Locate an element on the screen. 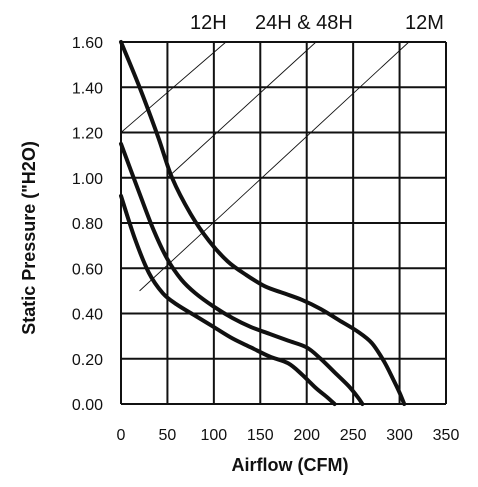 The image size is (478, 487). y-tick-label: 0.40 is located at coordinates (87, 315).